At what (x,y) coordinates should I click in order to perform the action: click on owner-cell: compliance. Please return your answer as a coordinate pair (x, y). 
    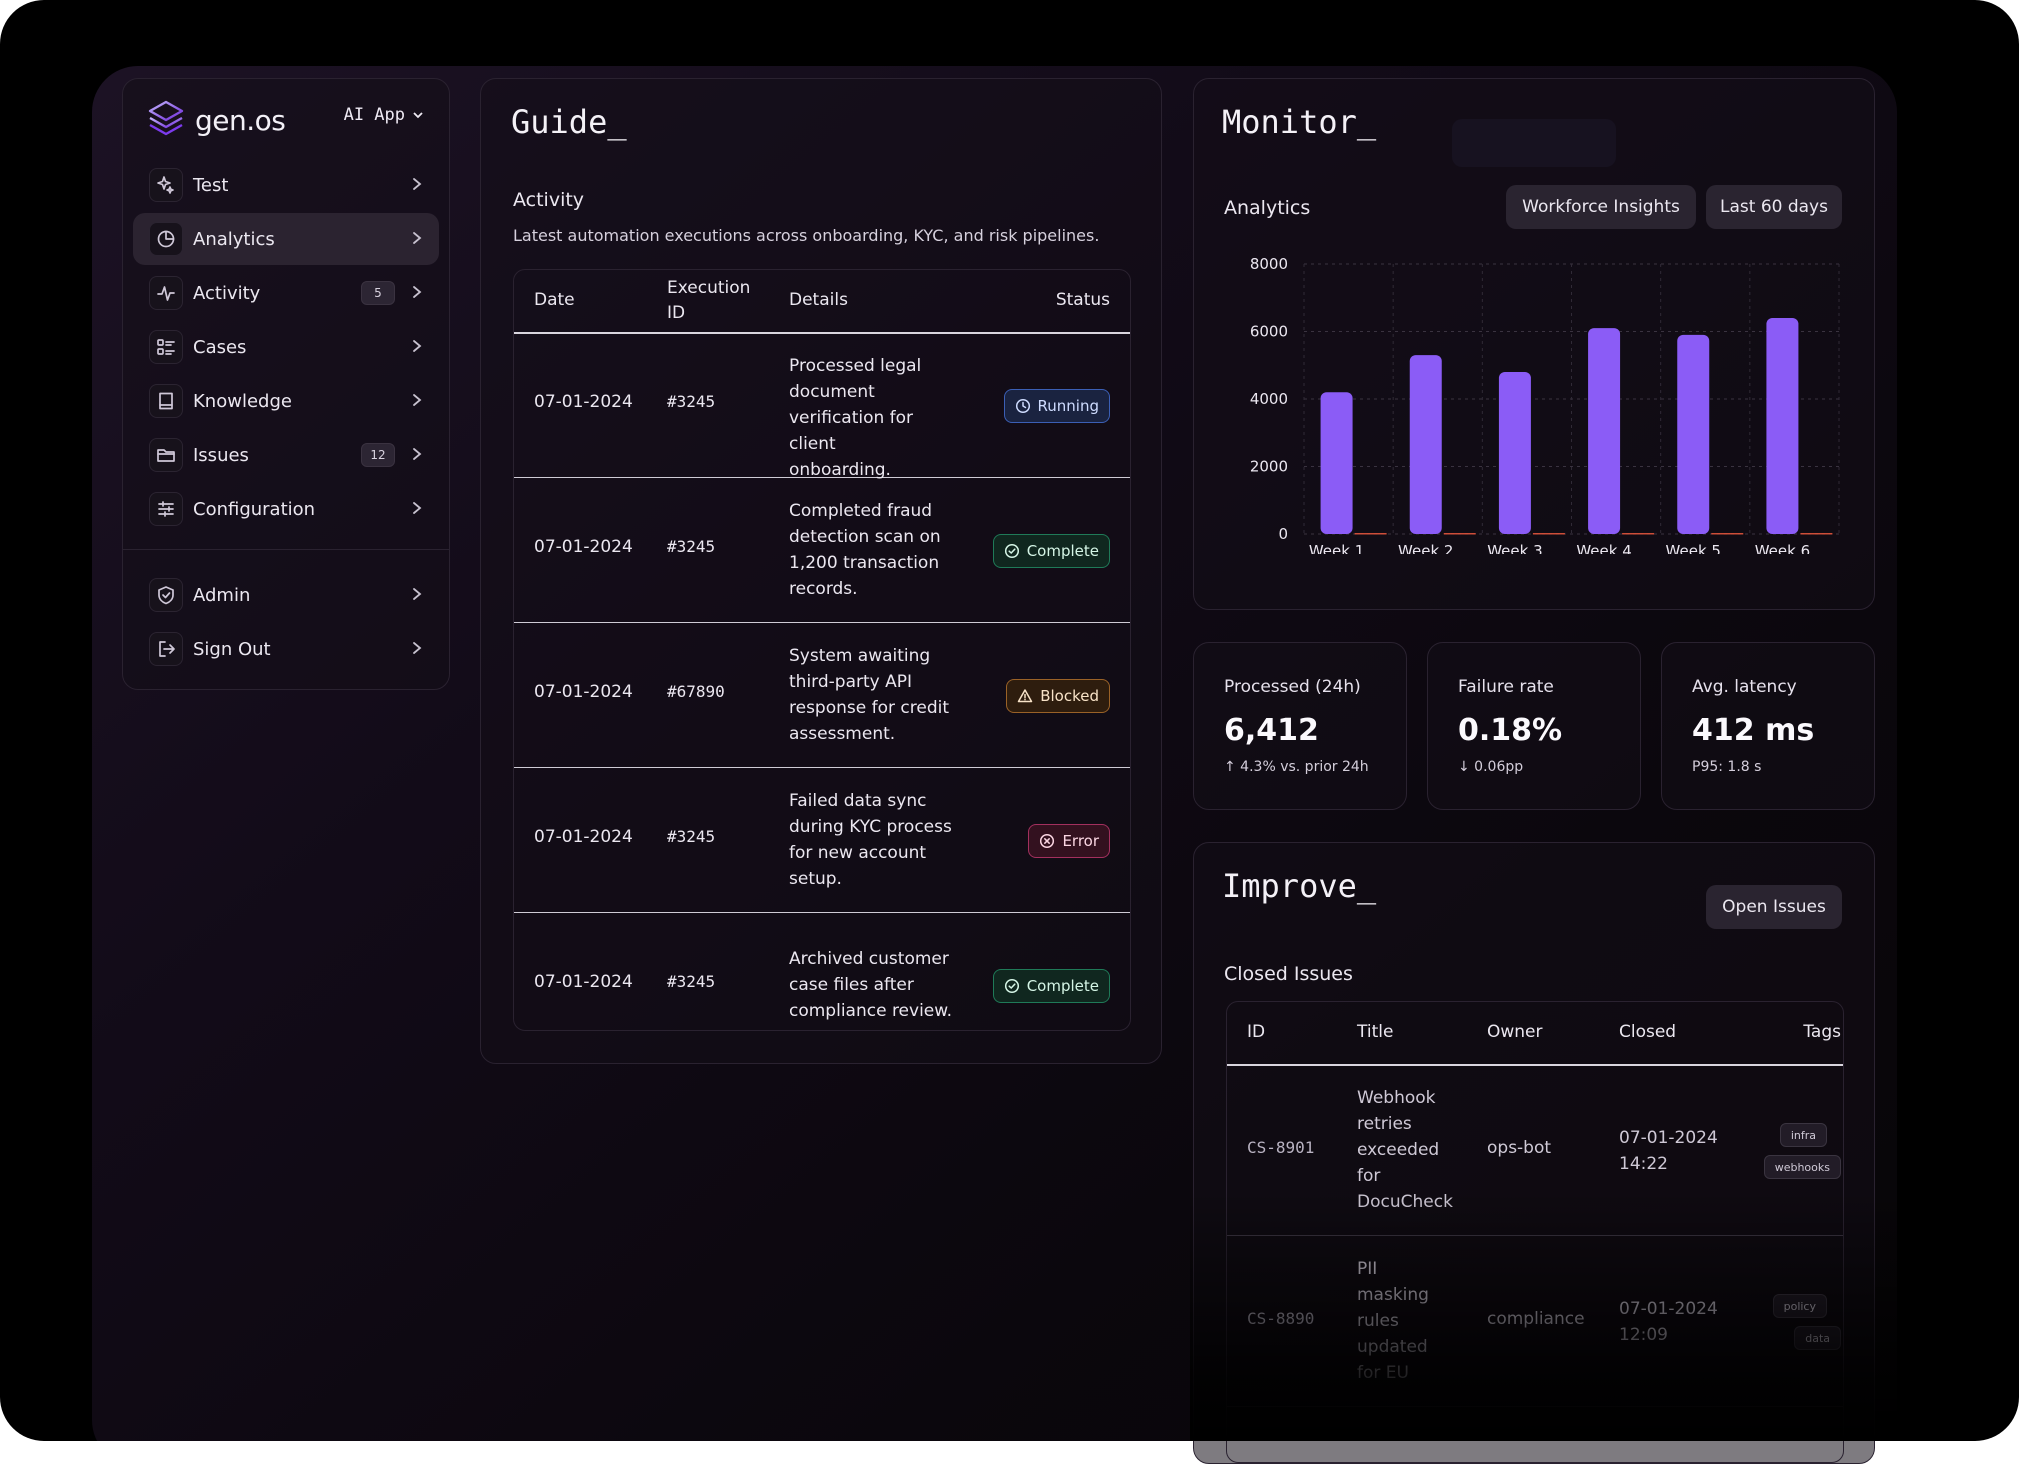
    Looking at the image, I should click on (1536, 1319).